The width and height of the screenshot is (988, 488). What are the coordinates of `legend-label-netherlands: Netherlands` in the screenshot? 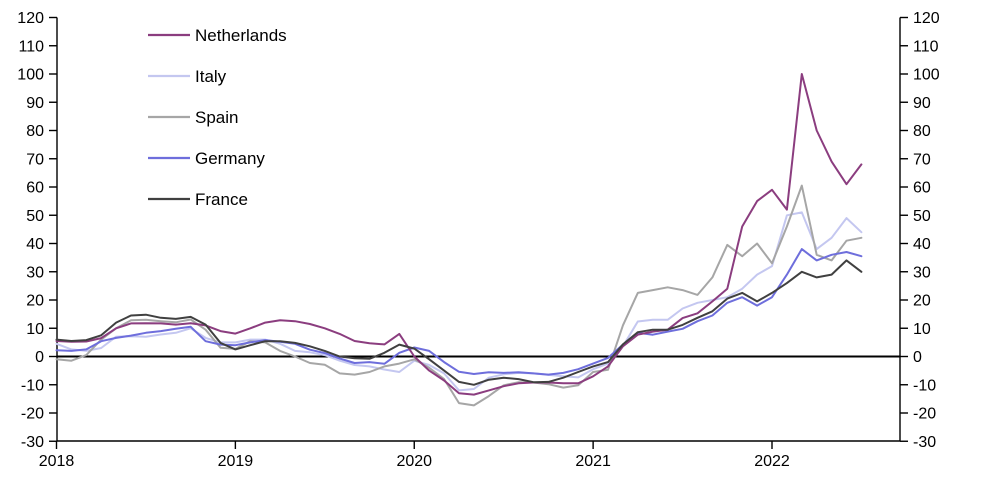 It's located at (241, 35).